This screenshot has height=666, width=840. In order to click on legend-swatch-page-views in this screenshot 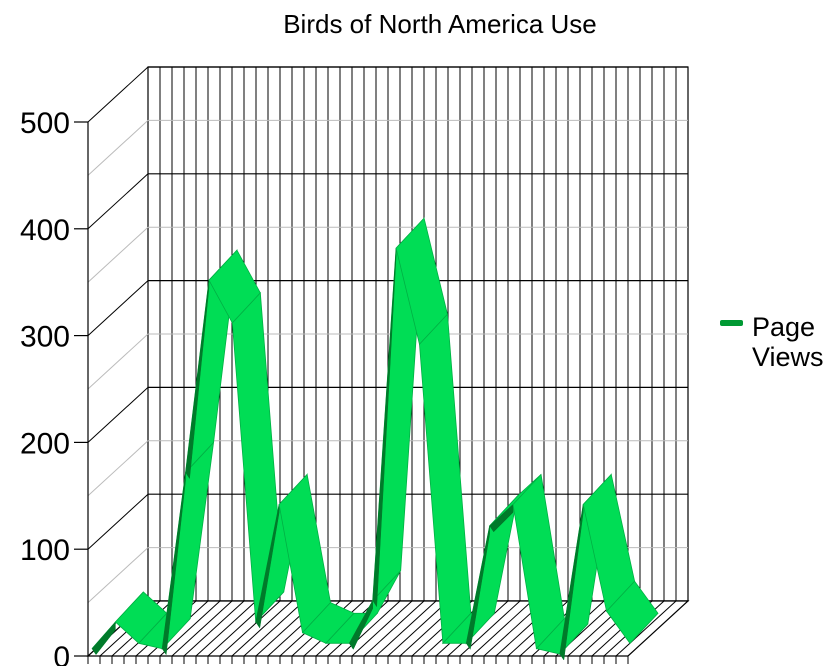, I will do `click(731, 323)`.